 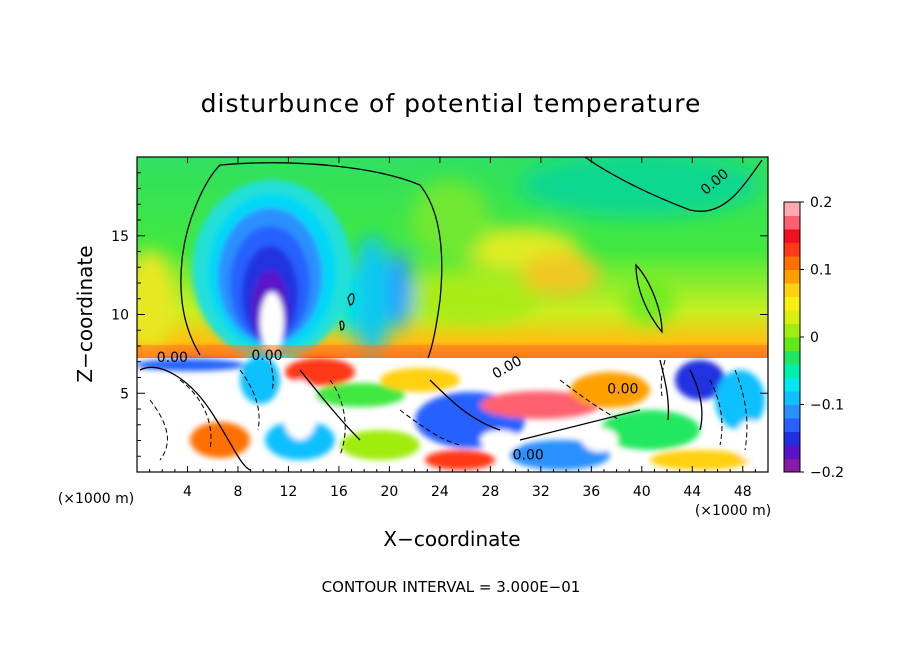 What do you see at coordinates (289, 492) in the screenshot?
I see `x-tick-label-2: 12` at bounding box center [289, 492].